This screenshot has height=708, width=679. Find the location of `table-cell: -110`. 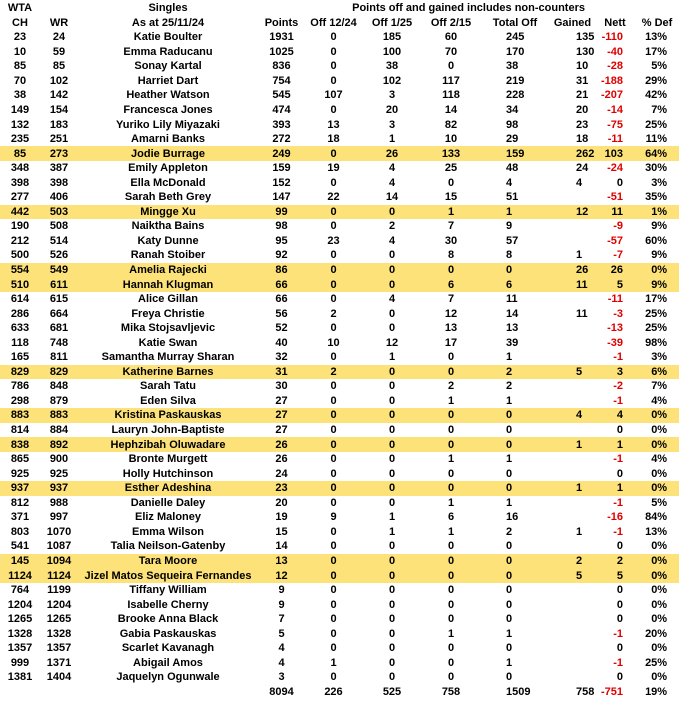

table-cell: -110 is located at coordinates (612, 37).